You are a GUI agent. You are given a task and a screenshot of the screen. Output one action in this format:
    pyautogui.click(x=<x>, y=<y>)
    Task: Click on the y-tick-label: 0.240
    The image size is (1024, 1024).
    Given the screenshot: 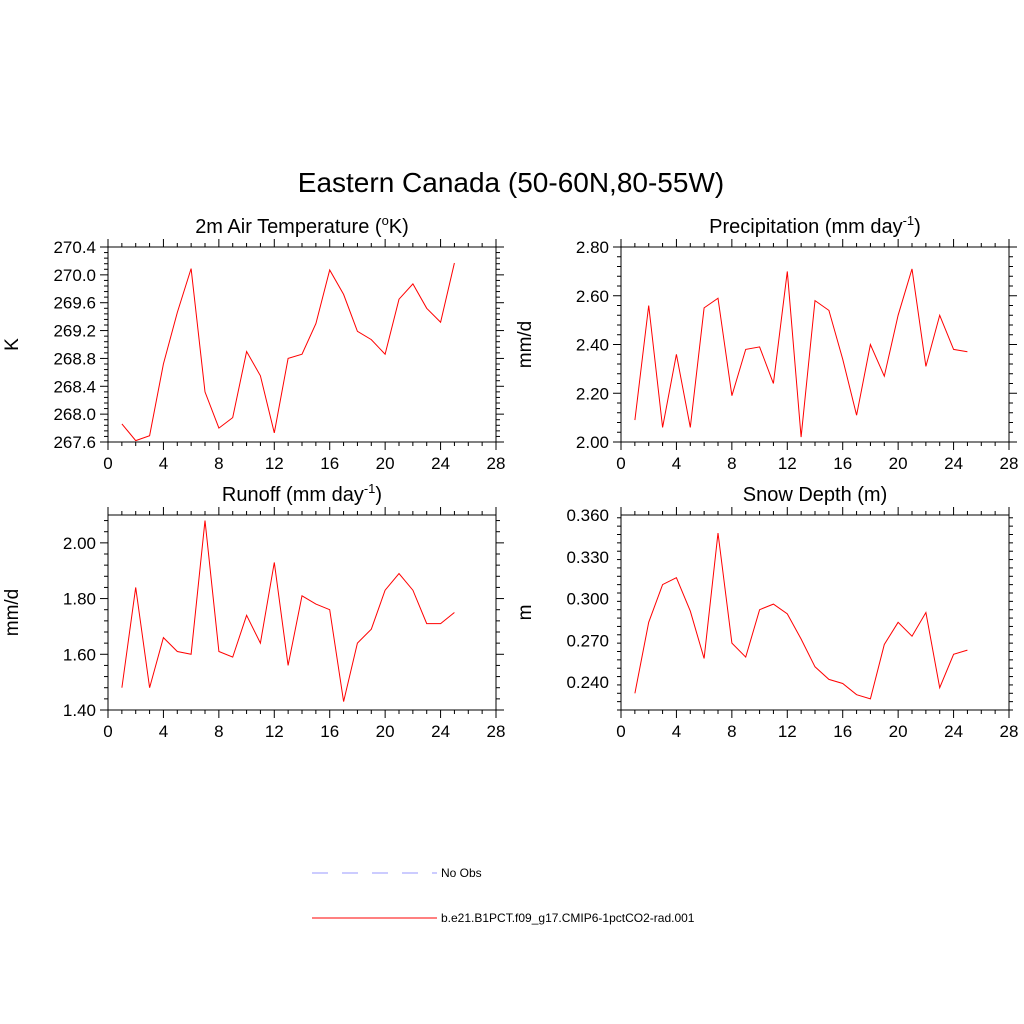 What is the action you would take?
    pyautogui.click(x=587, y=682)
    